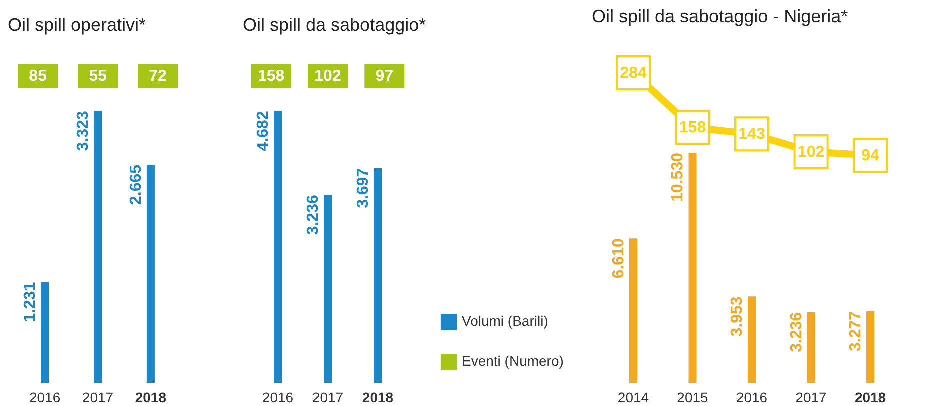 This screenshot has width=931, height=406. I want to click on data-label: 85, so click(38, 76).